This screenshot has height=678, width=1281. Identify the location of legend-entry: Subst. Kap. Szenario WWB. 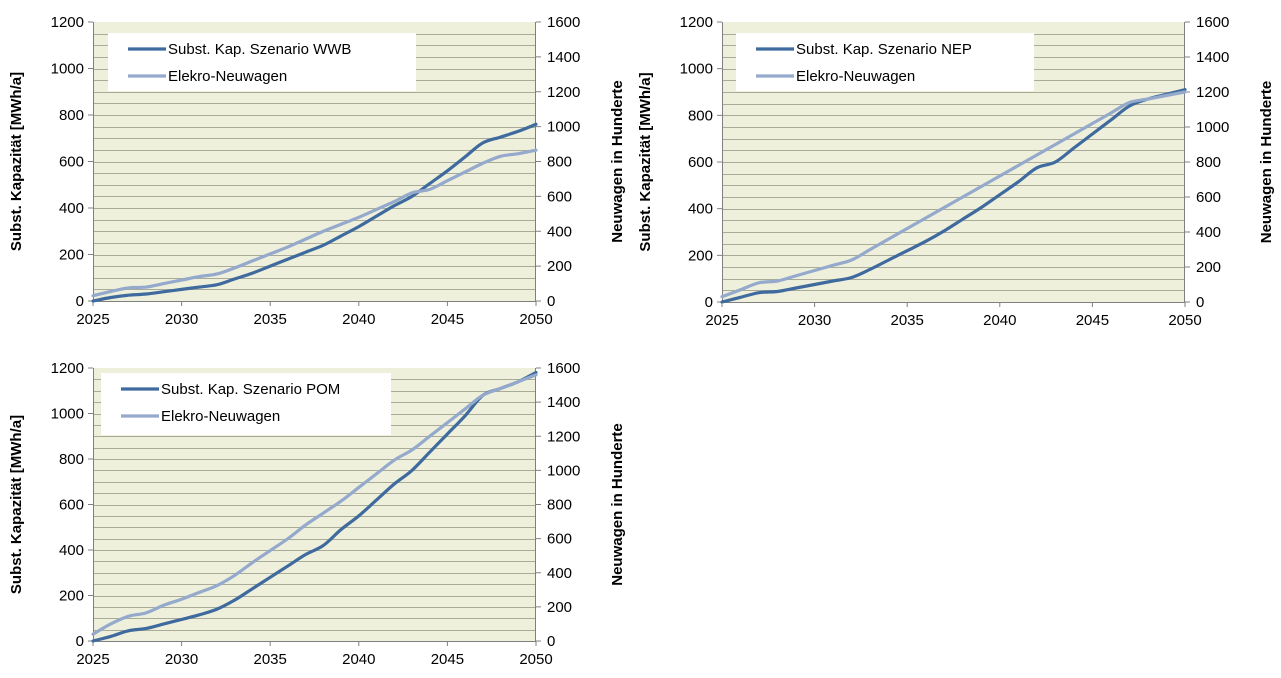
(259, 49).